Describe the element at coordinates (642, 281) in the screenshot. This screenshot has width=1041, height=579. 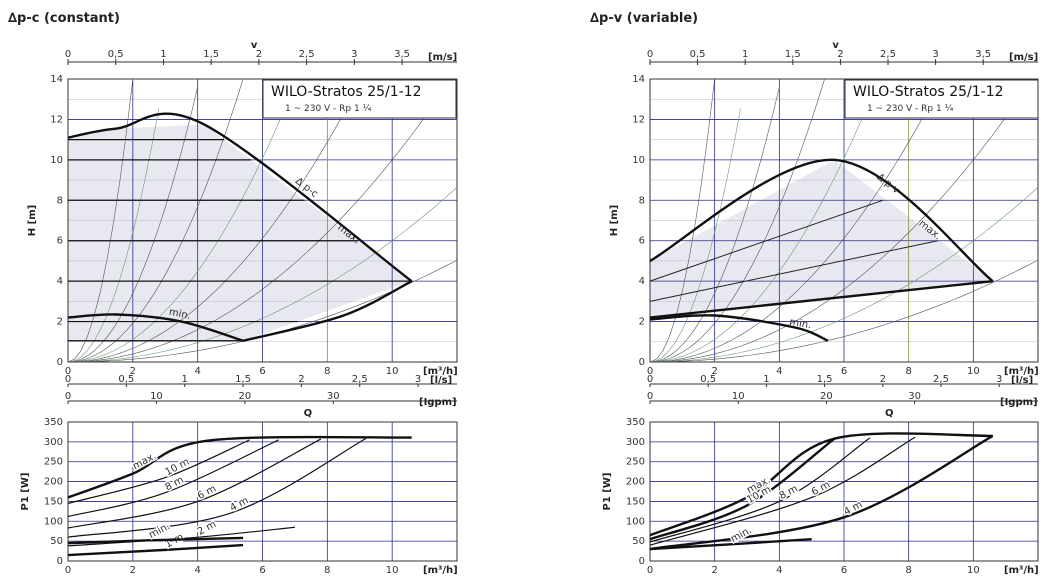
I see `y-tick-label: 4` at that location.